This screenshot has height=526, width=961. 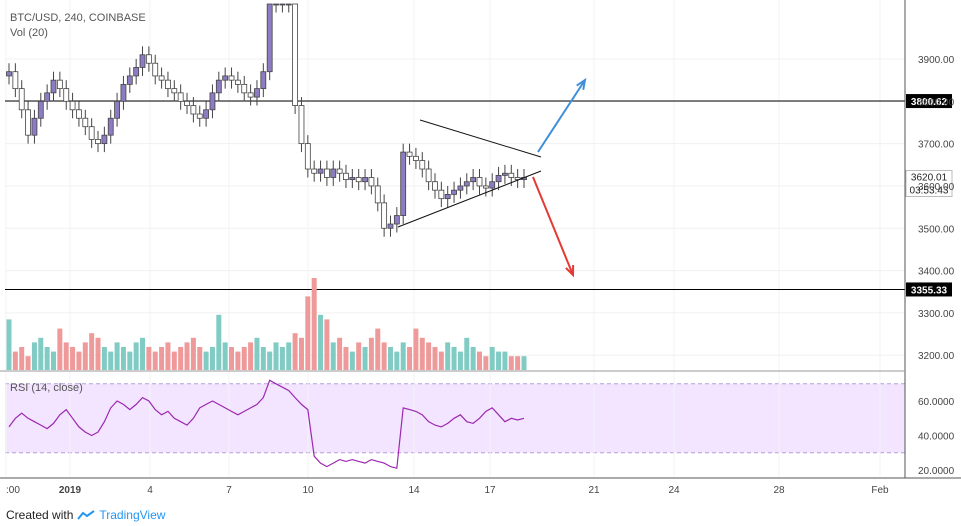 What do you see at coordinates (936, 145) in the screenshot?
I see `price-tick-label: 3700.00` at bounding box center [936, 145].